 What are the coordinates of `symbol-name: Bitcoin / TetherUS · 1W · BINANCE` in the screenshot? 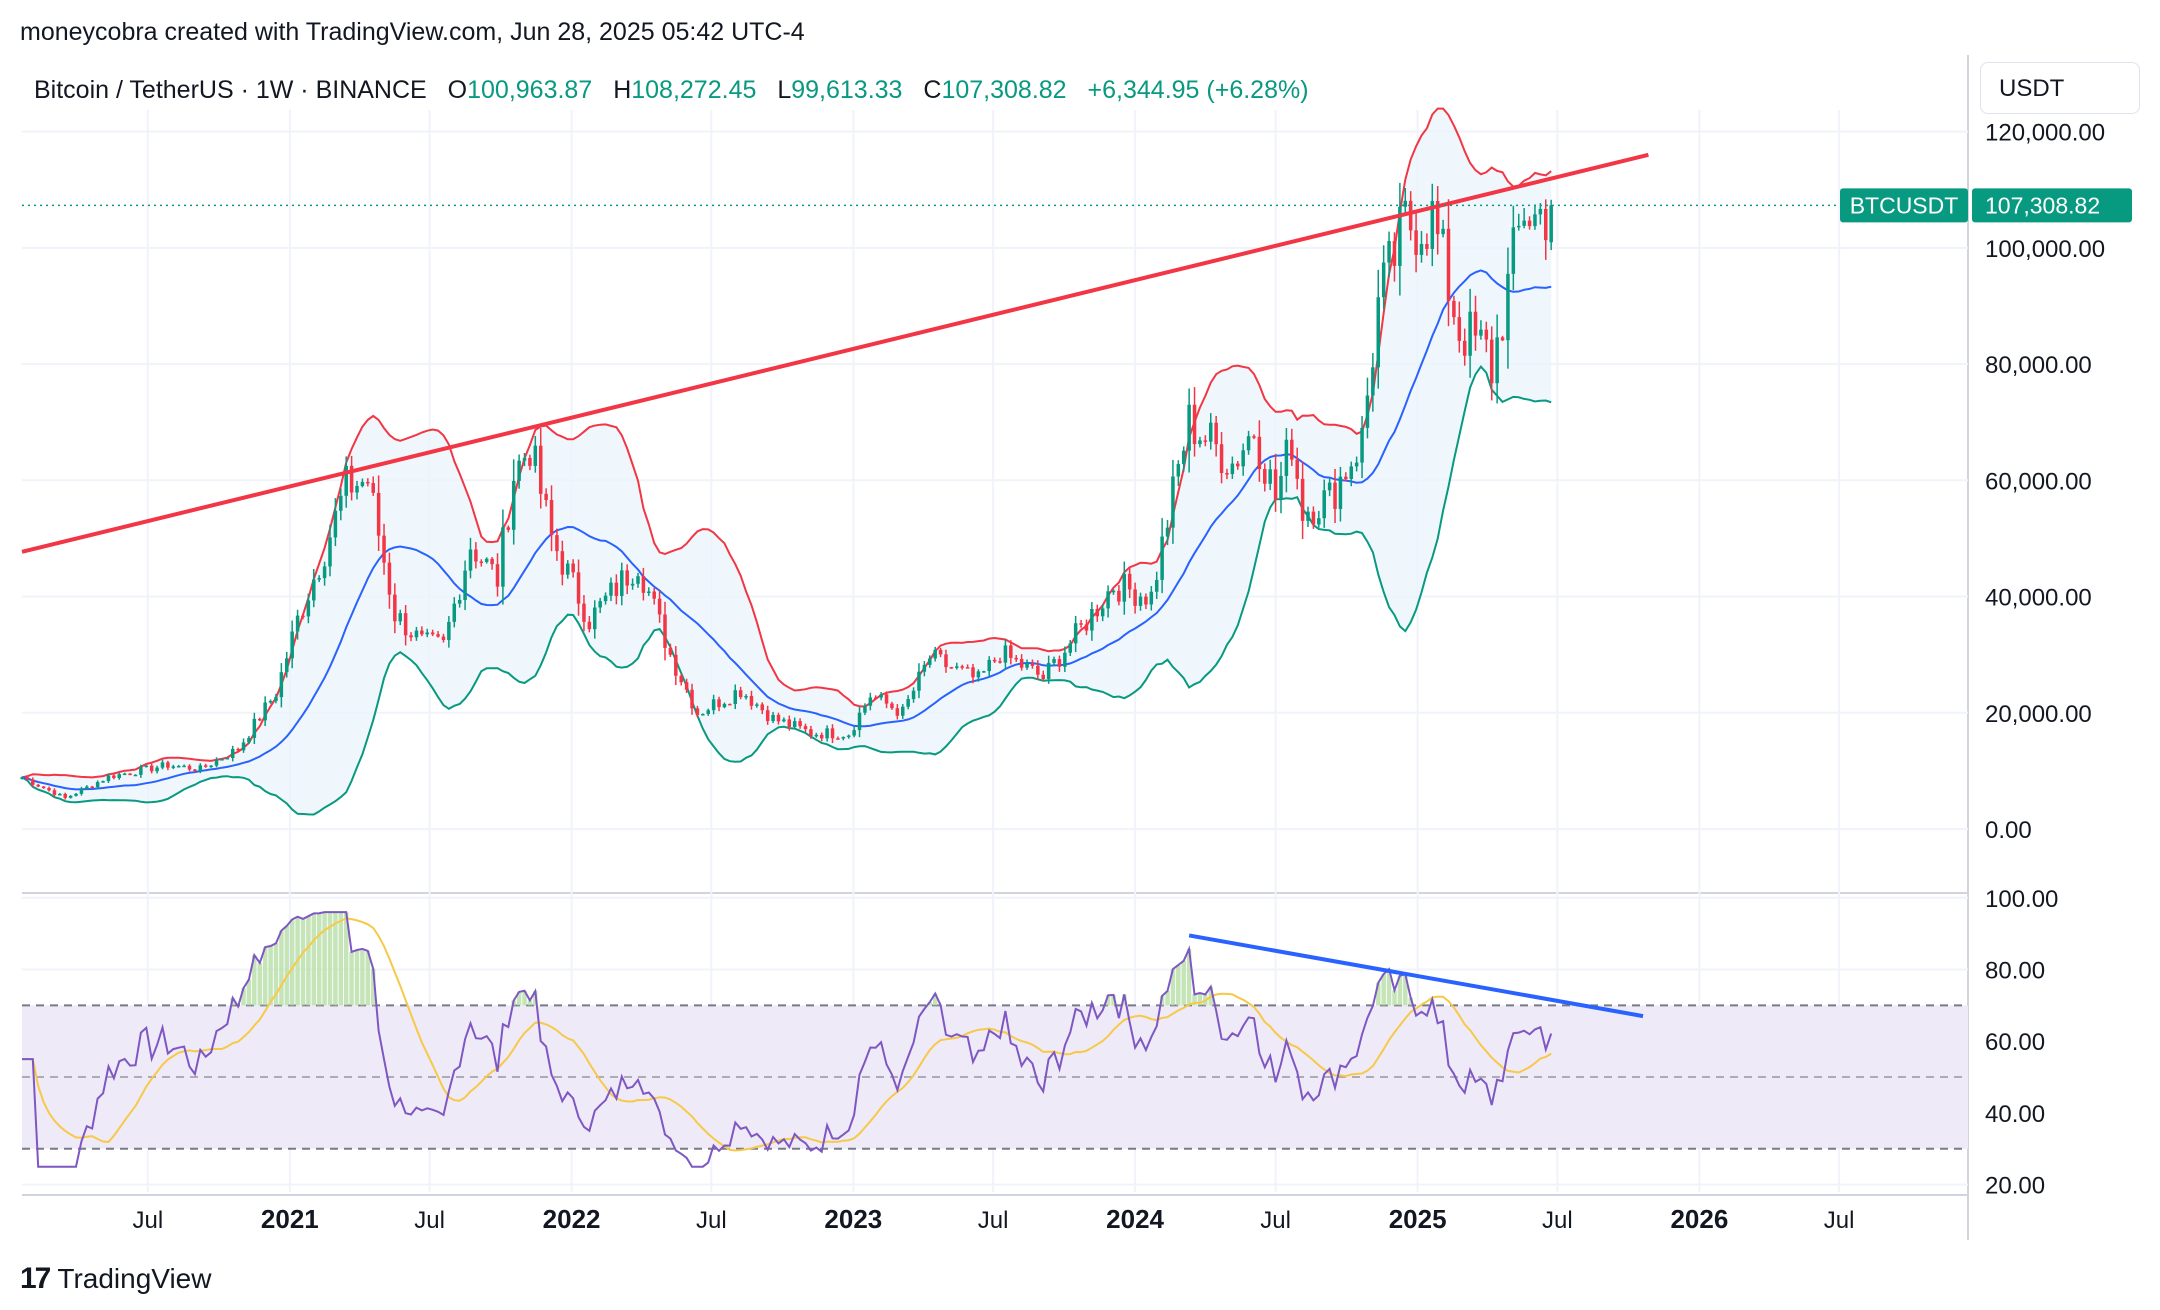 It's located at (230, 90).